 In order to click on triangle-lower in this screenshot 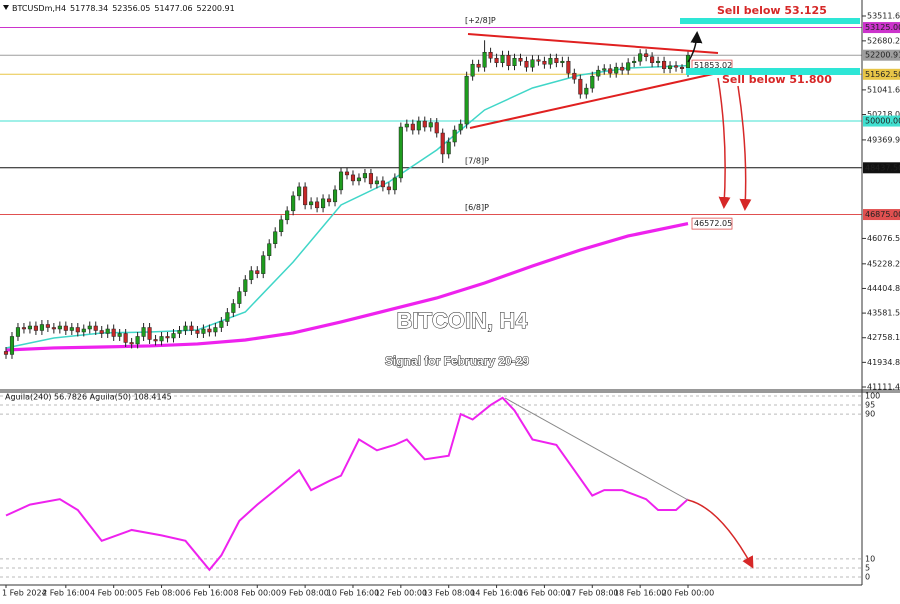, I will do `click(596, 100)`.